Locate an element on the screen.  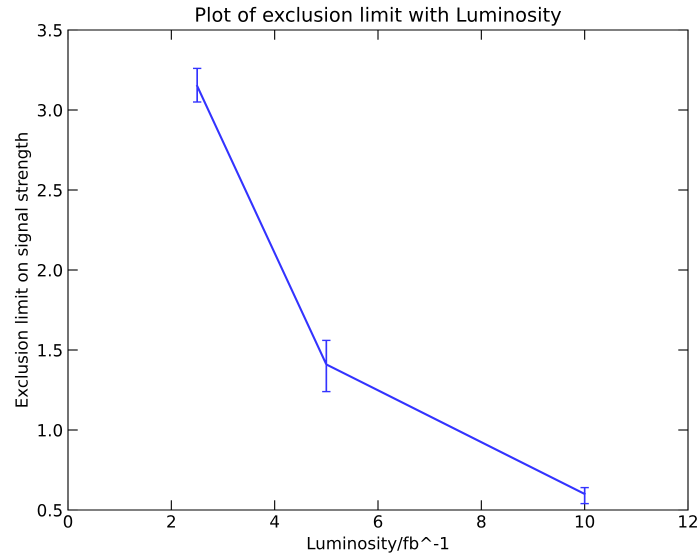
y-tick-label: 0.5 is located at coordinates (50, 510).